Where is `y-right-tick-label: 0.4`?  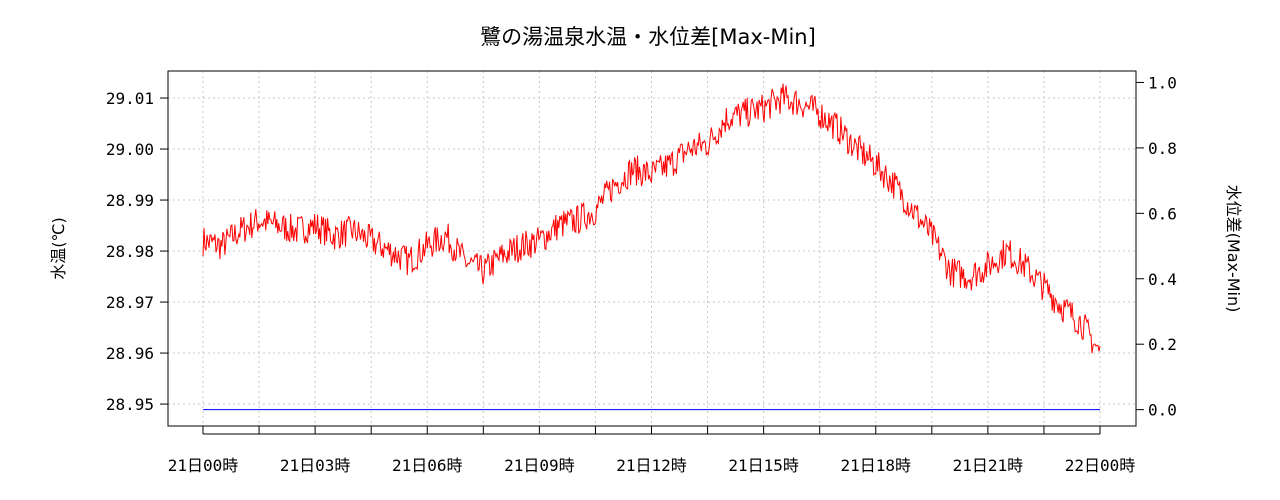 y-right-tick-label: 0.4 is located at coordinates (1162, 279).